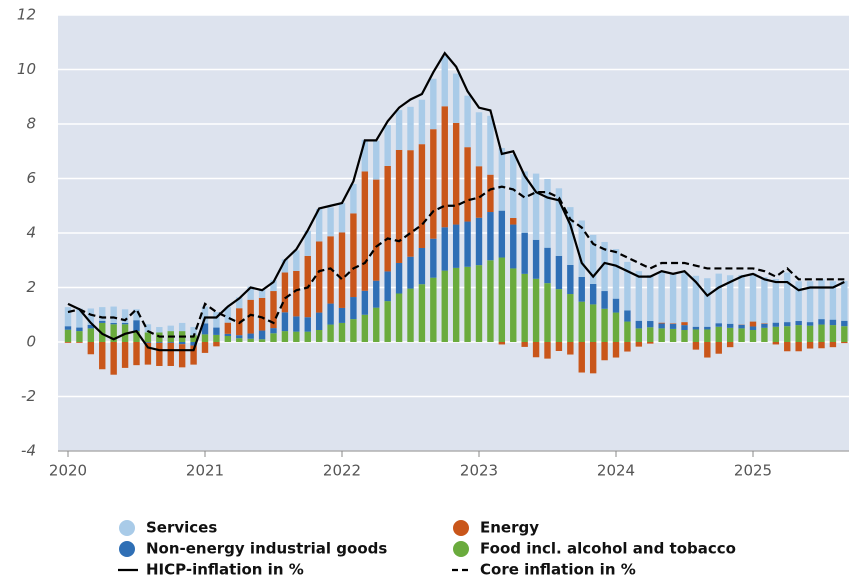 Image resolution: width=851 pixels, height=580 pixels. What do you see at coordinates (461, 549) in the screenshot?
I see `legend-swatch` at bounding box center [461, 549].